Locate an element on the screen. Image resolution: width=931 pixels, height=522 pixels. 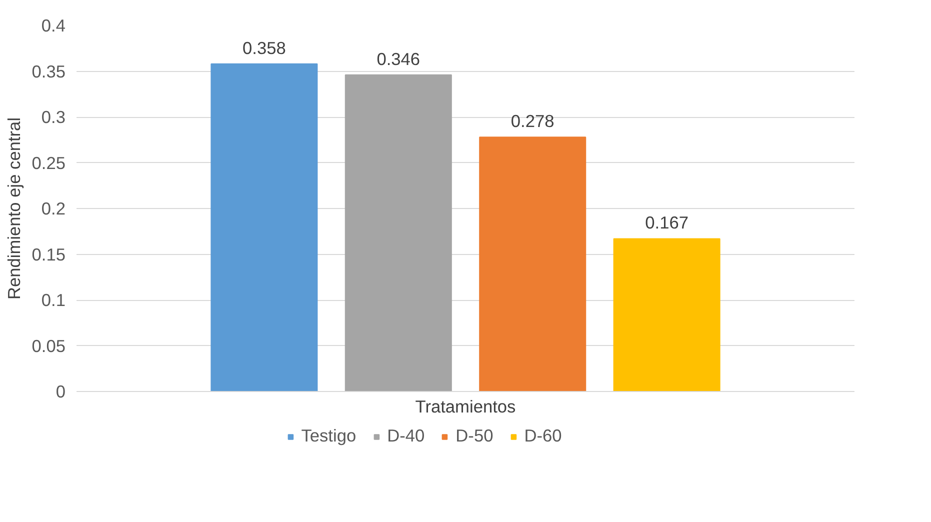
legend-label: D-50 is located at coordinates (475, 436).